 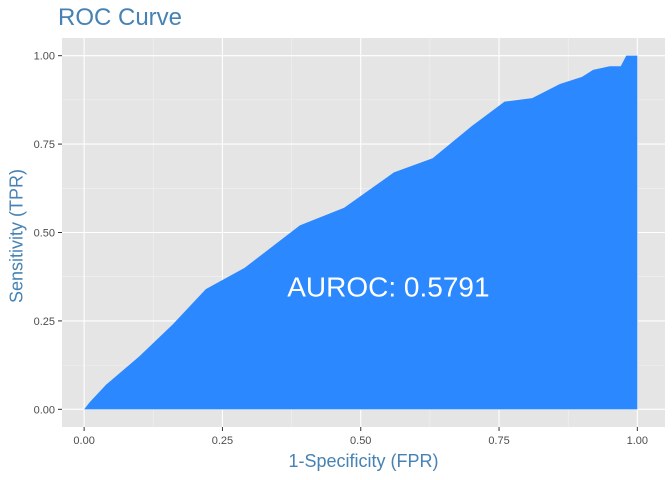 What do you see at coordinates (637, 441) in the screenshot?
I see `x-tick-label: 1.00` at bounding box center [637, 441].